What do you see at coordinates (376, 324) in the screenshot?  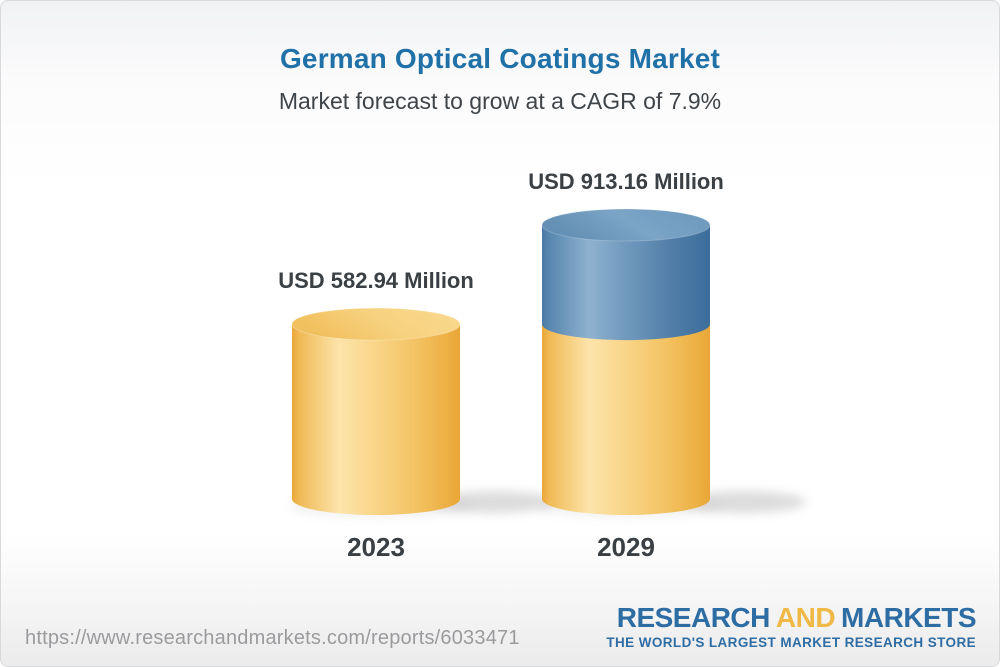 I see `bar-2023-top` at bounding box center [376, 324].